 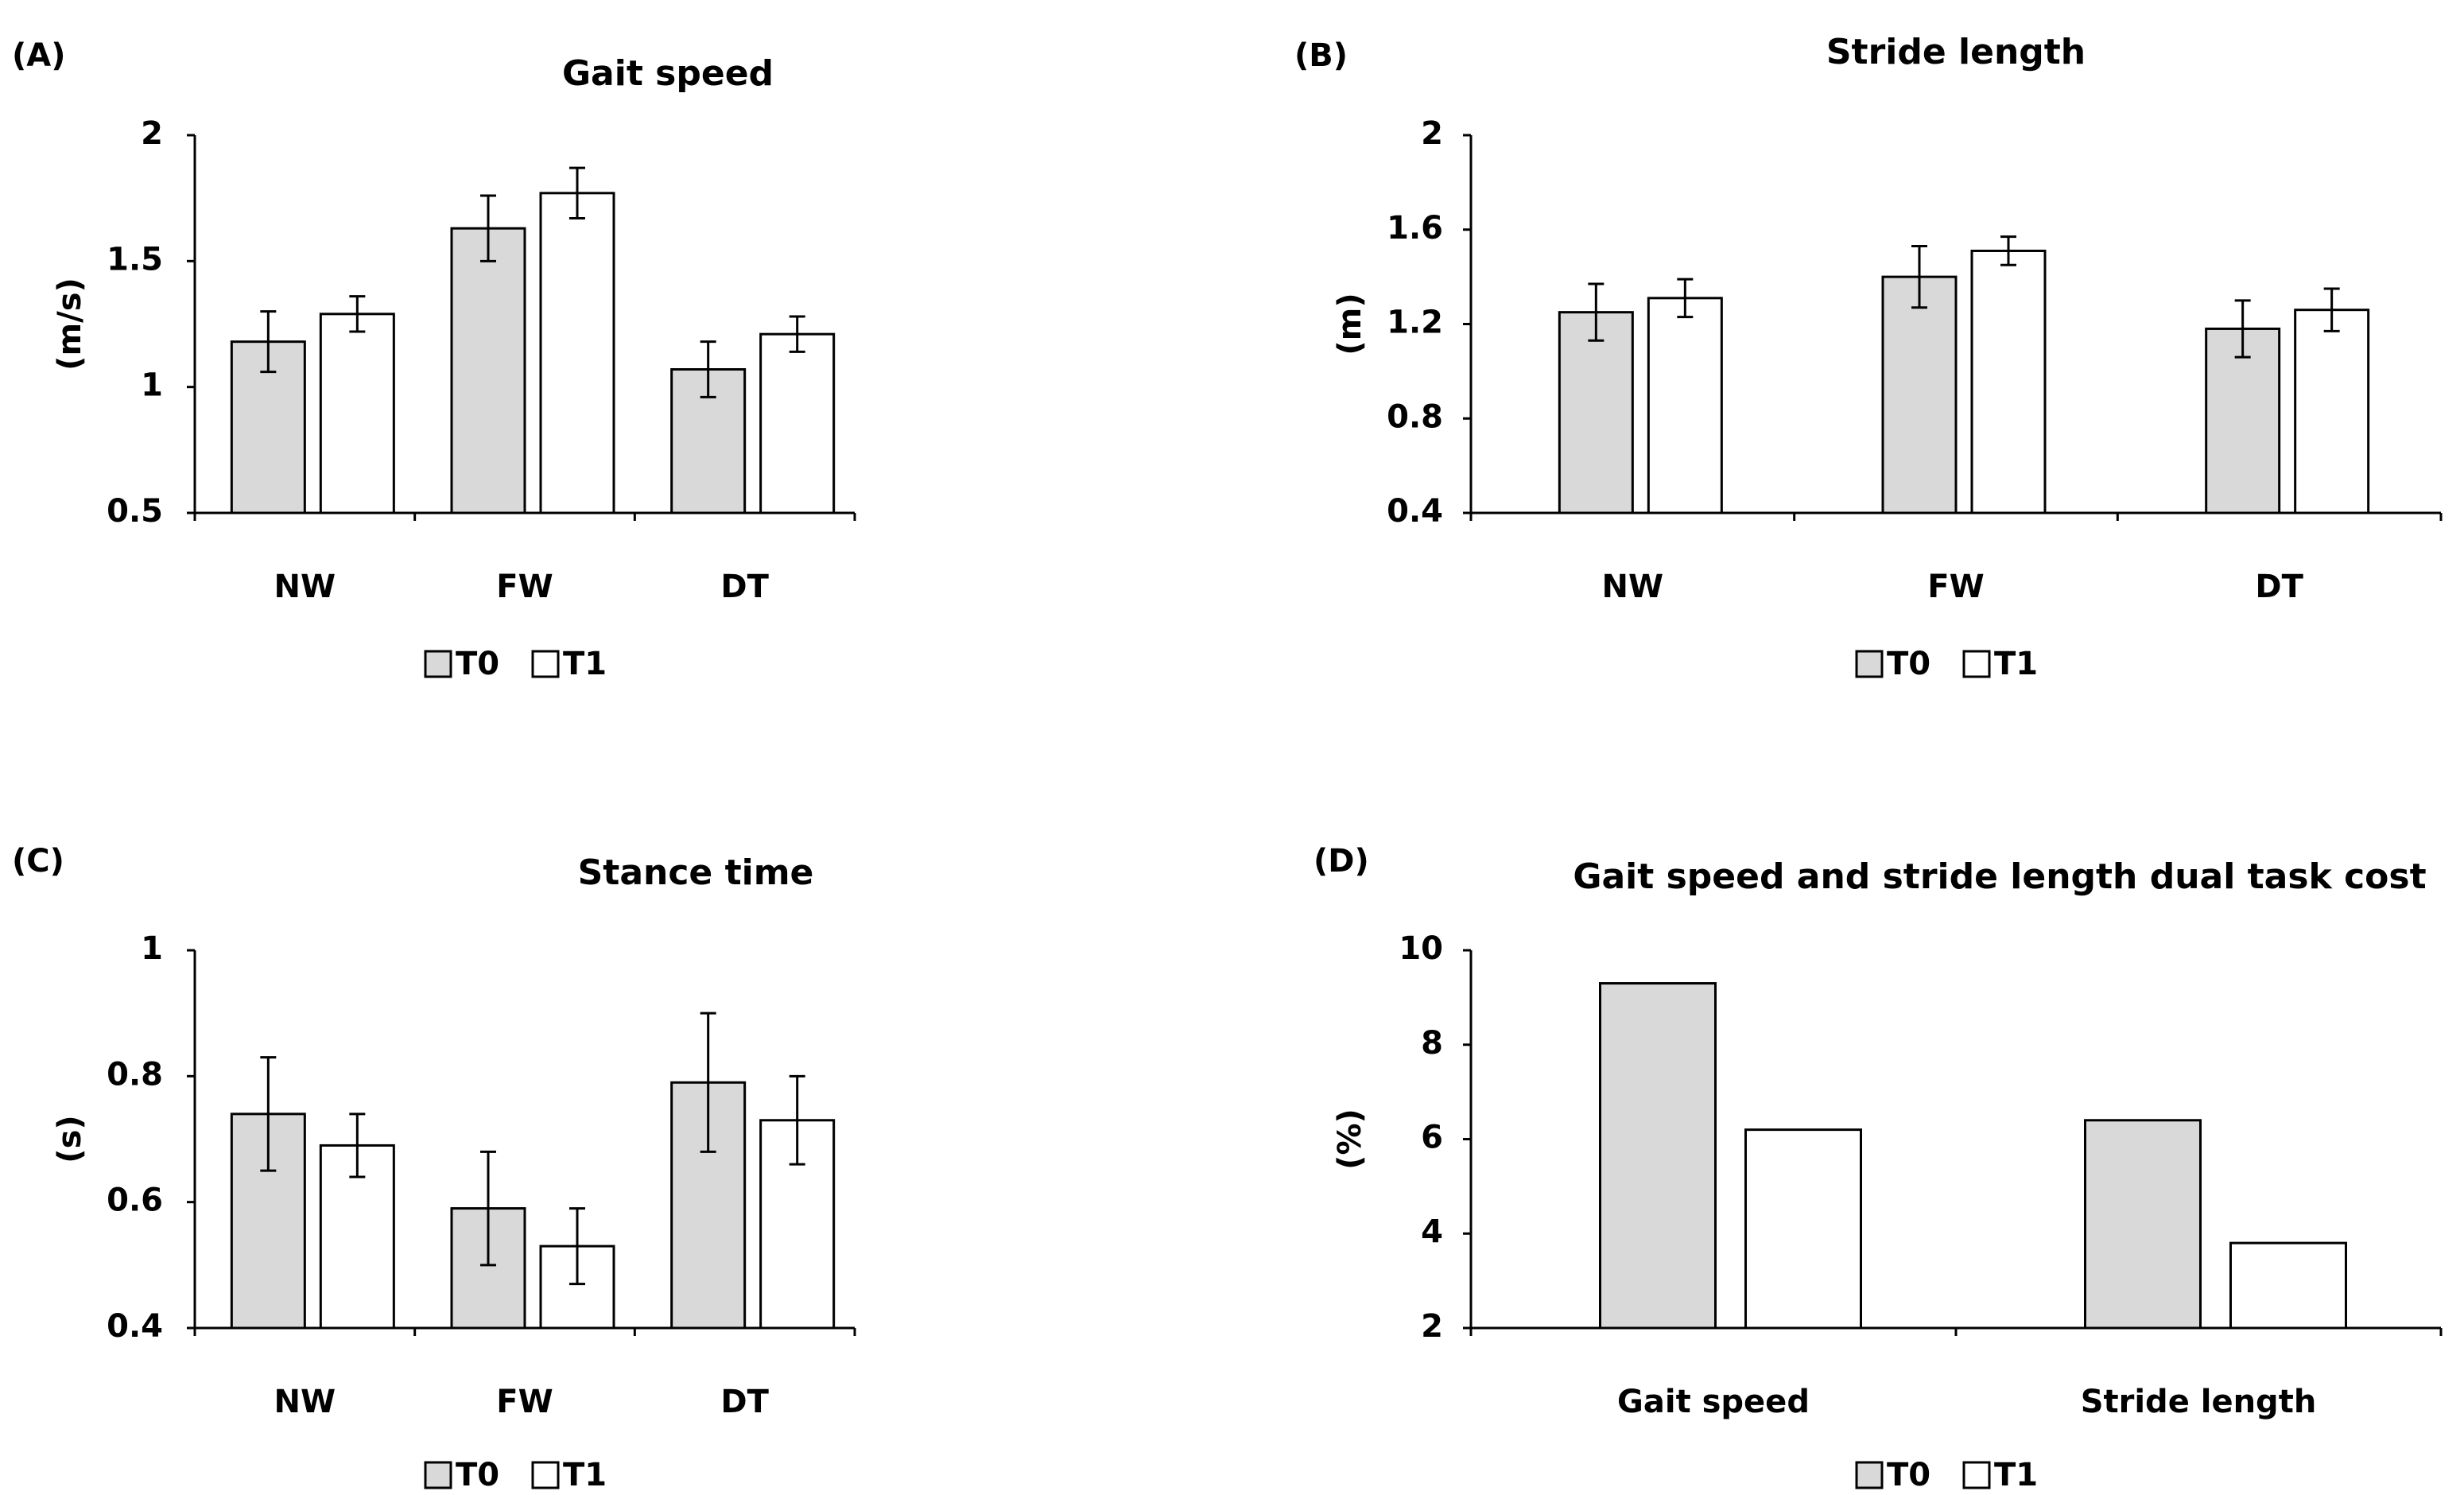 I want to click on y-tick-label: 1.2, so click(x=1415, y=323).